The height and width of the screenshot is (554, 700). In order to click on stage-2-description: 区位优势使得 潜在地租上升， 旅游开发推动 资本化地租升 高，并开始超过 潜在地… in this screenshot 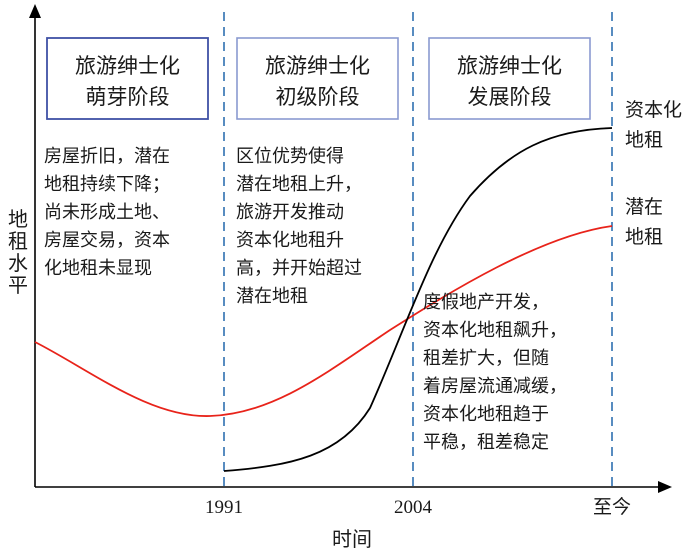, I will do `click(302, 226)`.